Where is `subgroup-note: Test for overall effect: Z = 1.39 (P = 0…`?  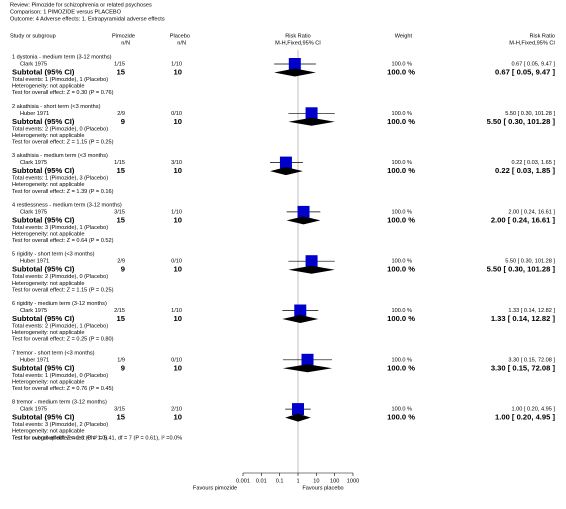
subgroup-note: Test for overall effect: Z = 1.39 (P = 0… is located at coordinates (63, 192).